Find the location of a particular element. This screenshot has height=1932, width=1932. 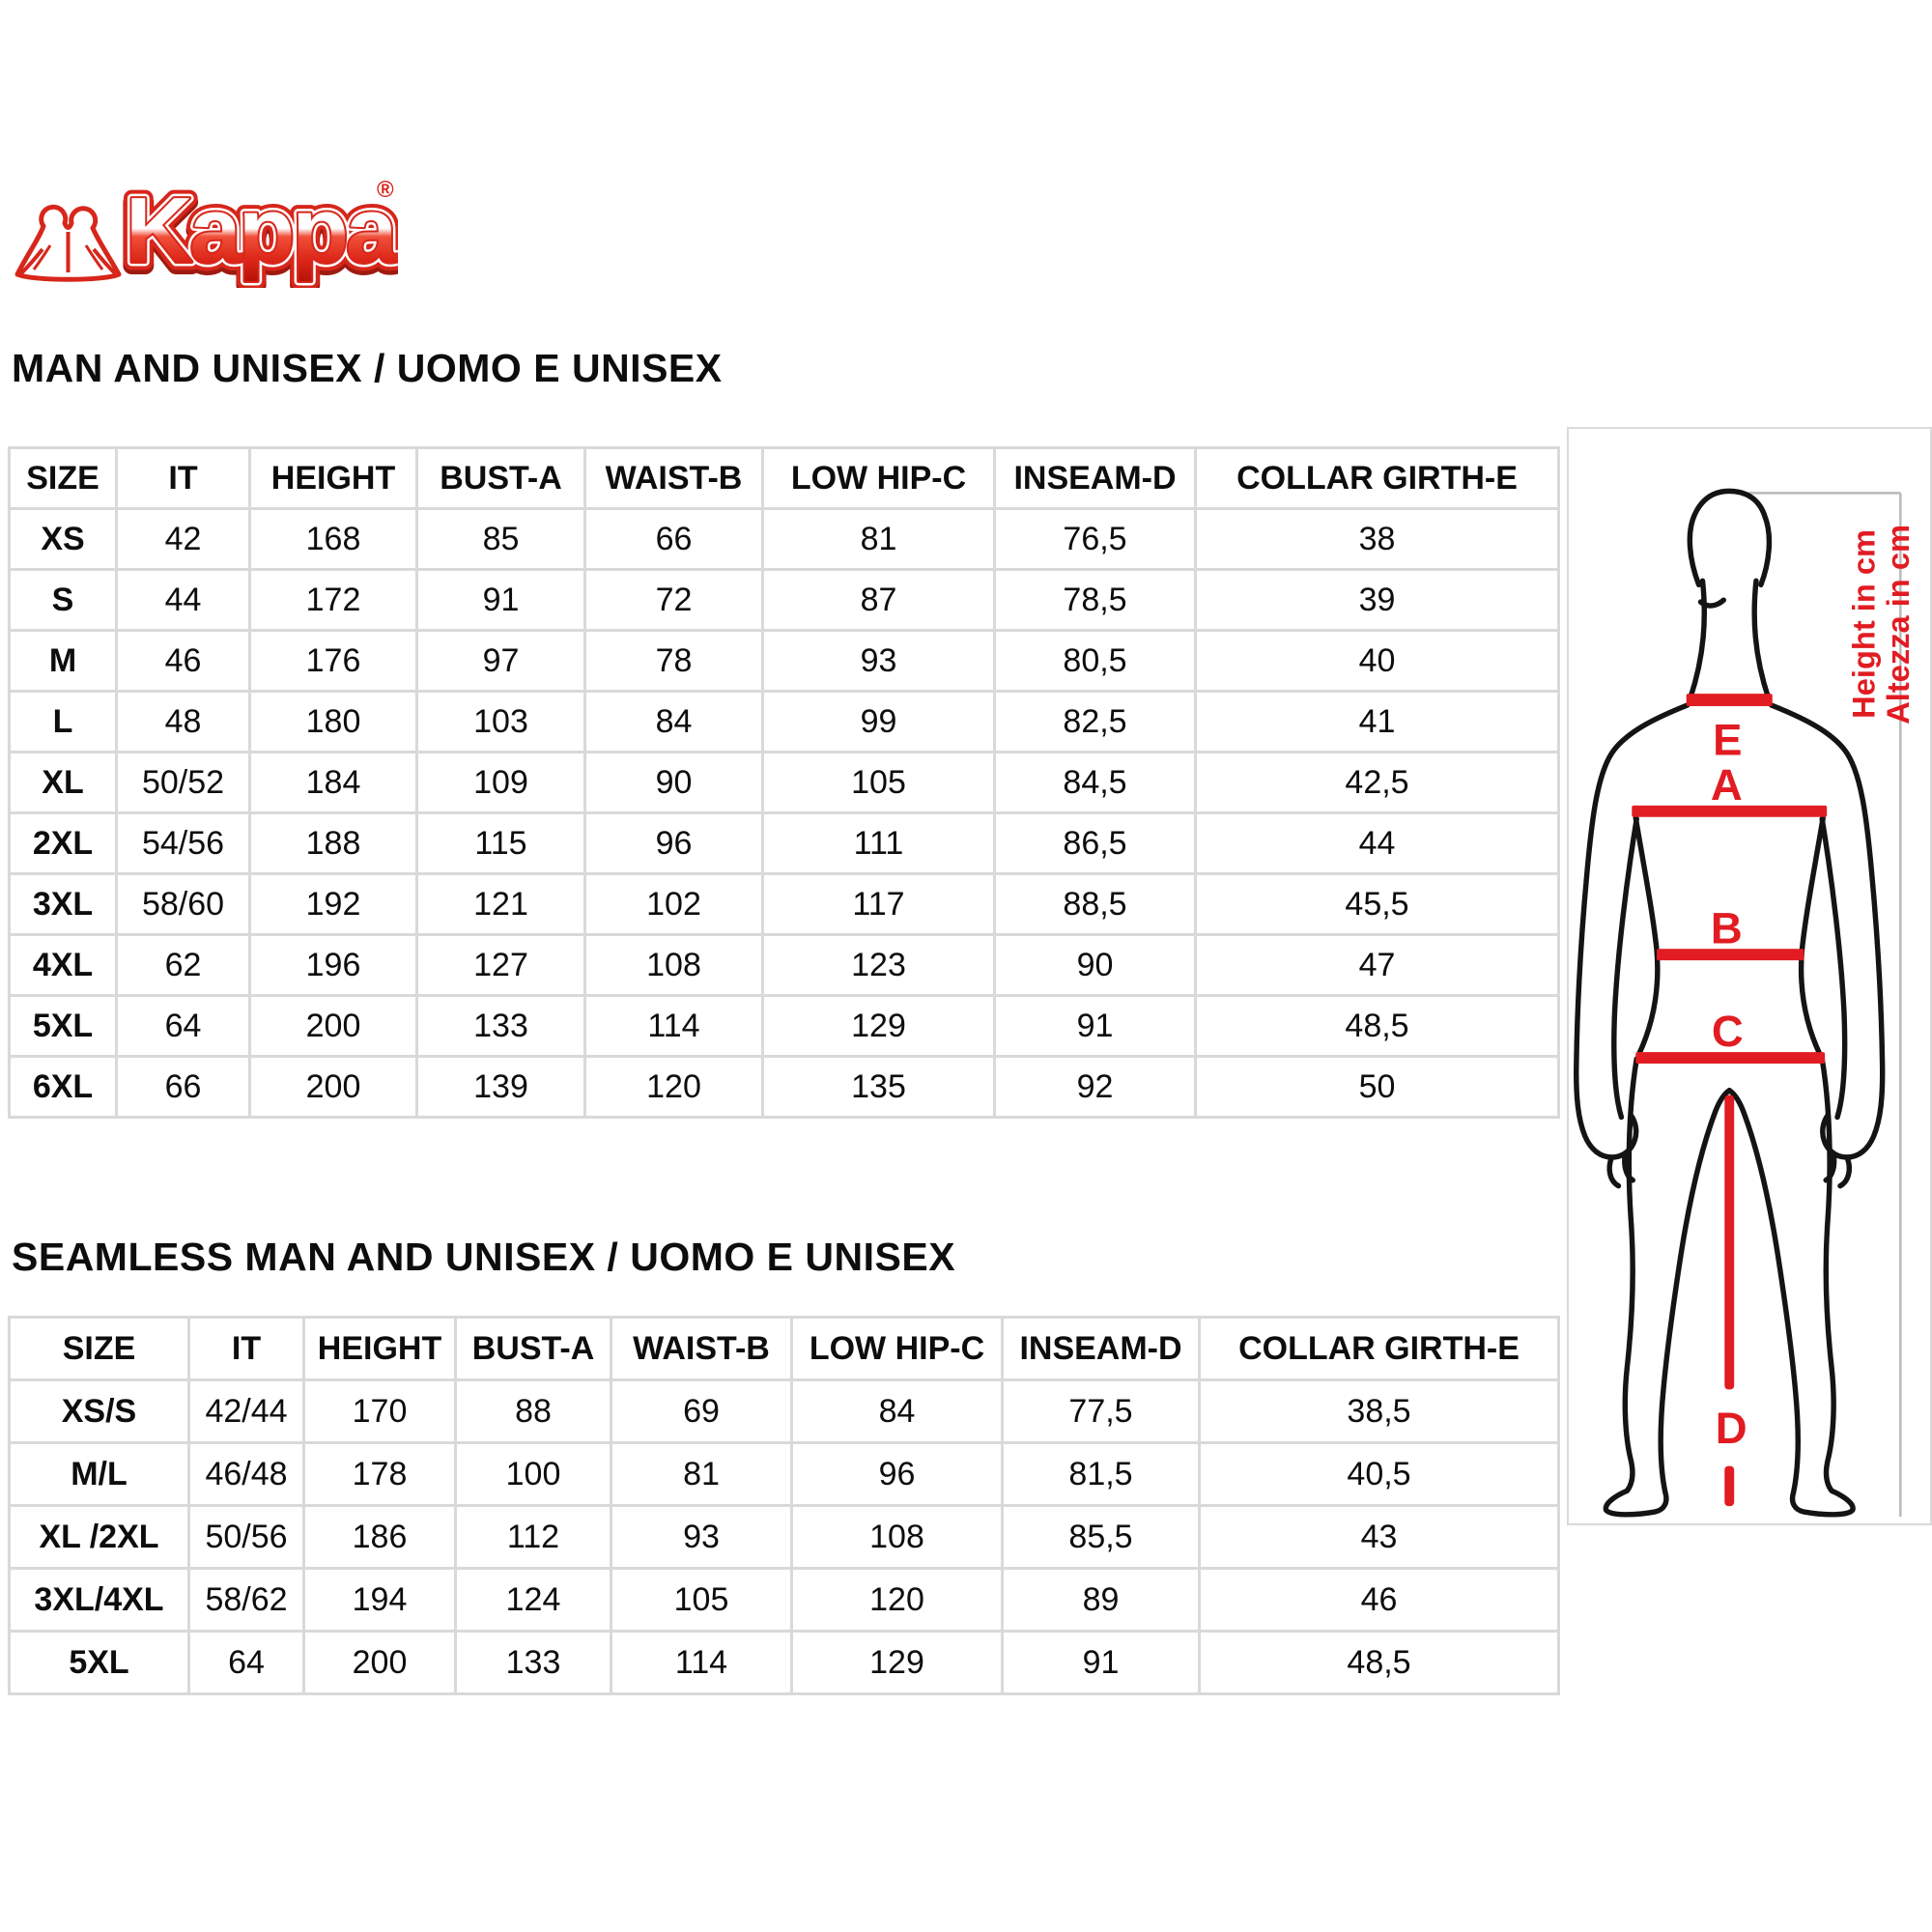

height-bracket-lines is located at coordinates (1819, 1005).